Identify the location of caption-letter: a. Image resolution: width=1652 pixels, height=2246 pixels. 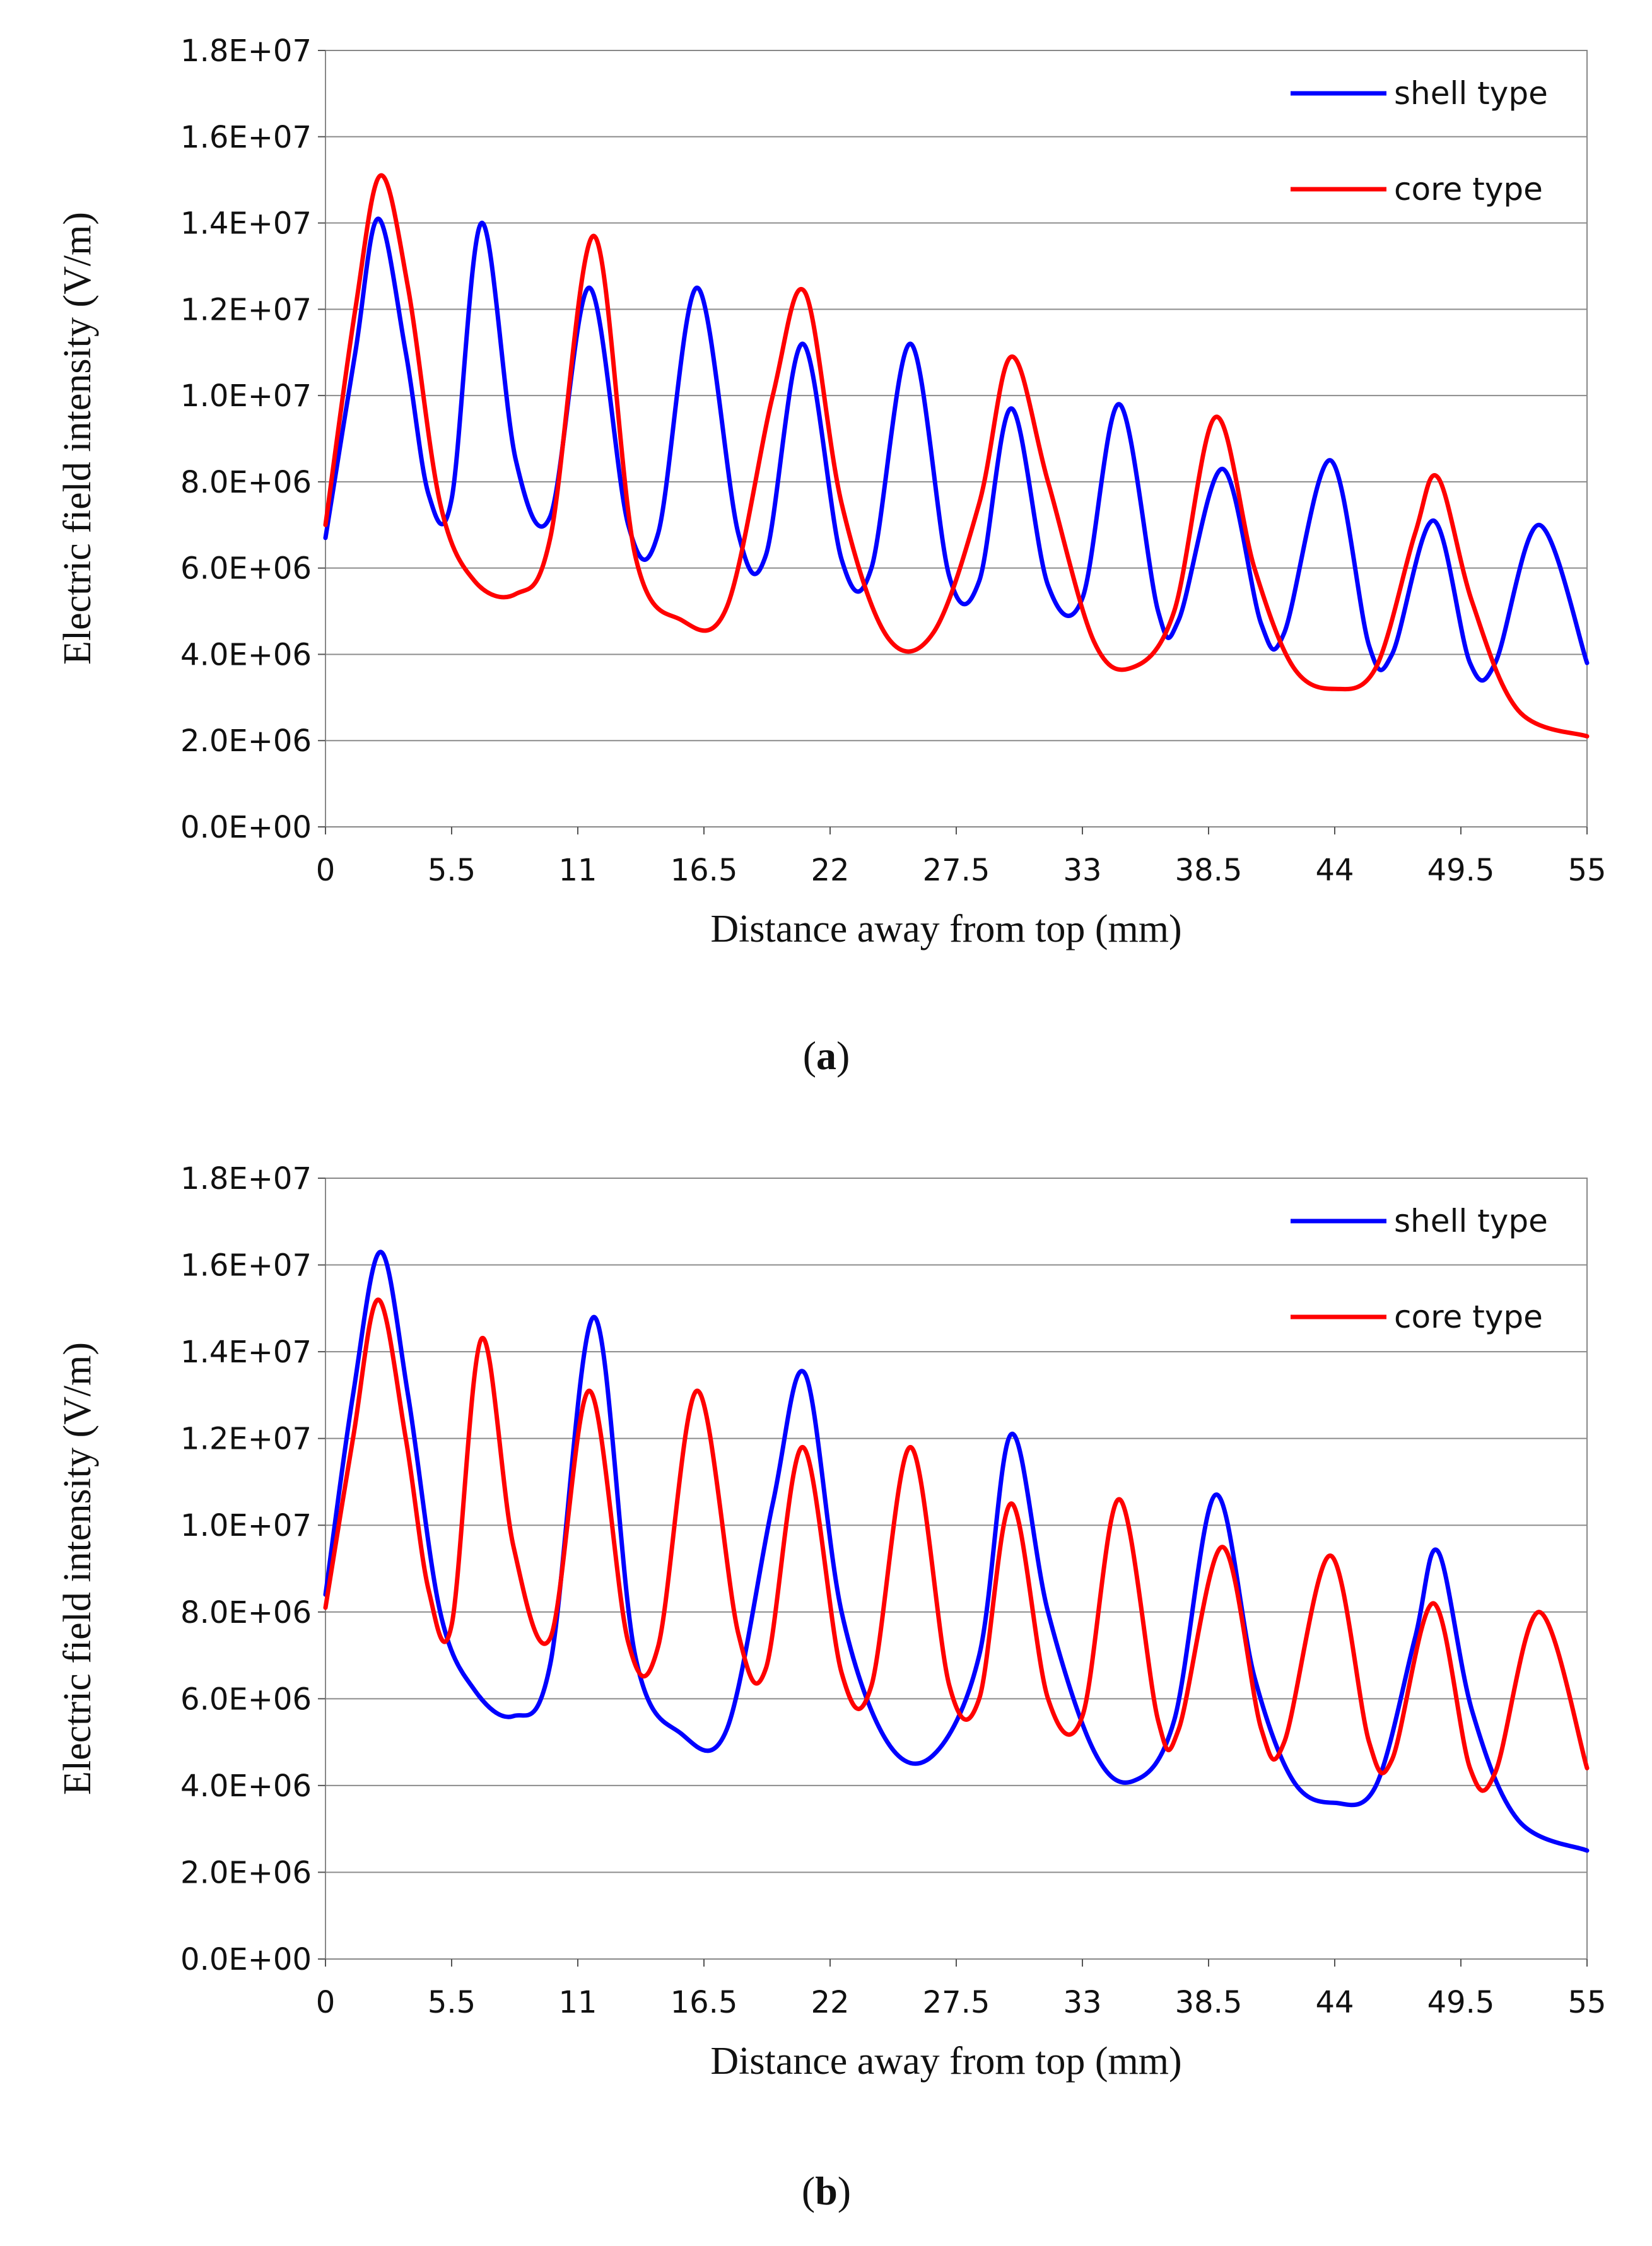
(826, 1055).